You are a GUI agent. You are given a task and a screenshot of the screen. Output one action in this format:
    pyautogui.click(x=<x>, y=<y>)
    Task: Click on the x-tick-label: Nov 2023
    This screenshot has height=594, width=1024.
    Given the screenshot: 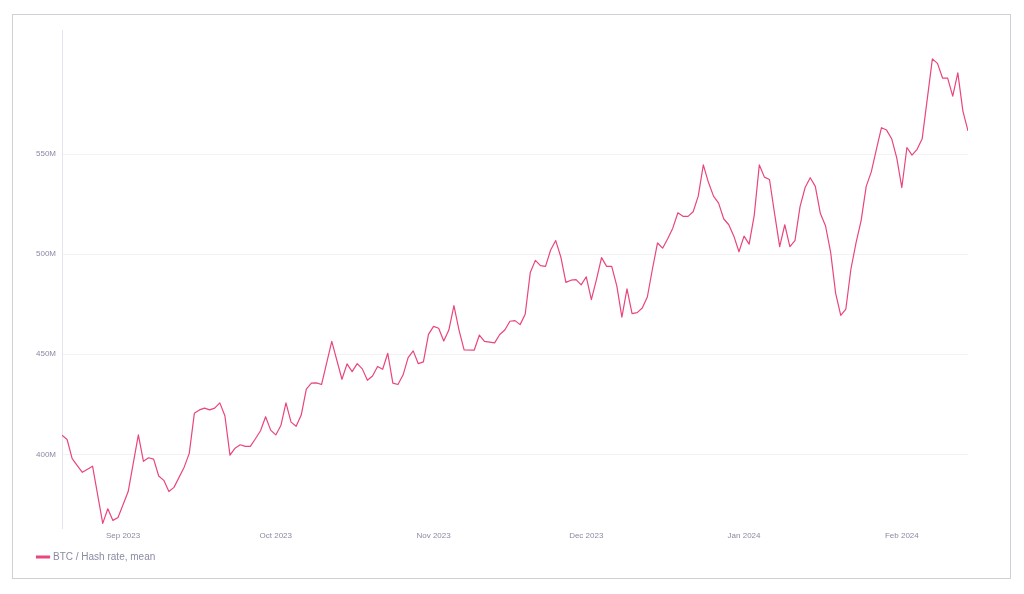 What is the action you would take?
    pyautogui.click(x=434, y=536)
    